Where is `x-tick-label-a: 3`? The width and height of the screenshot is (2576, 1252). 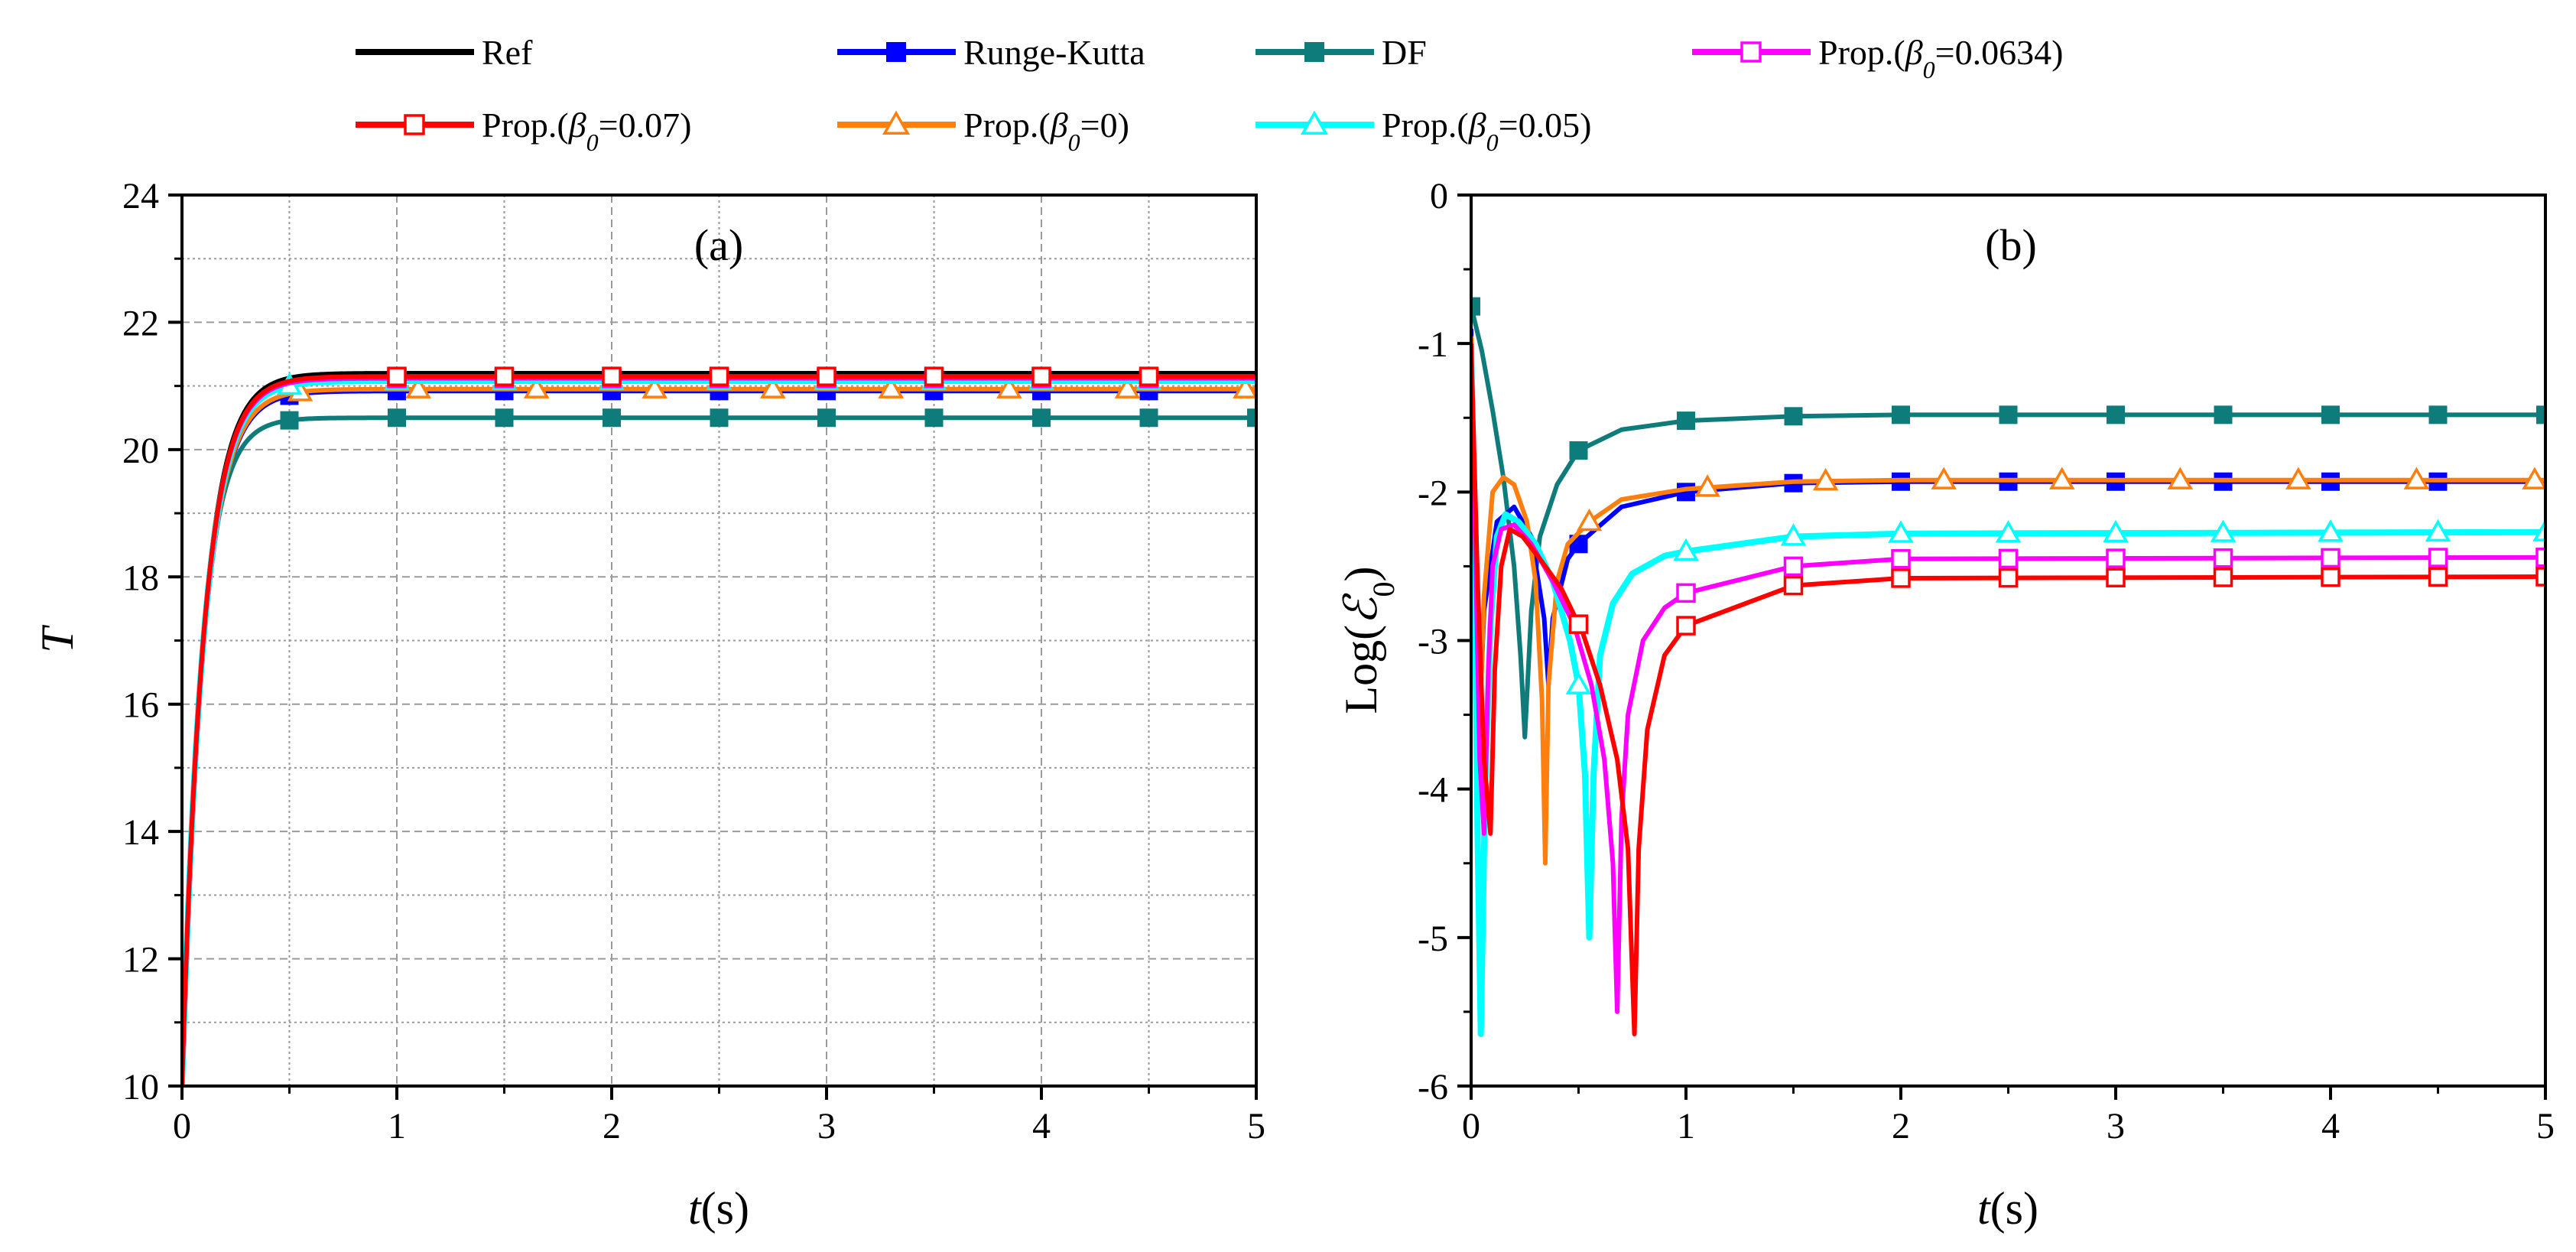
x-tick-label-a: 3 is located at coordinates (827, 1126).